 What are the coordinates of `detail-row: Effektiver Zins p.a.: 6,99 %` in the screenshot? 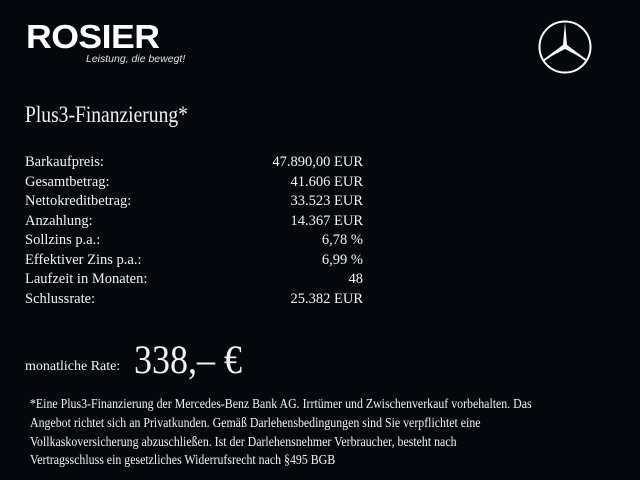 It's located at (194, 261).